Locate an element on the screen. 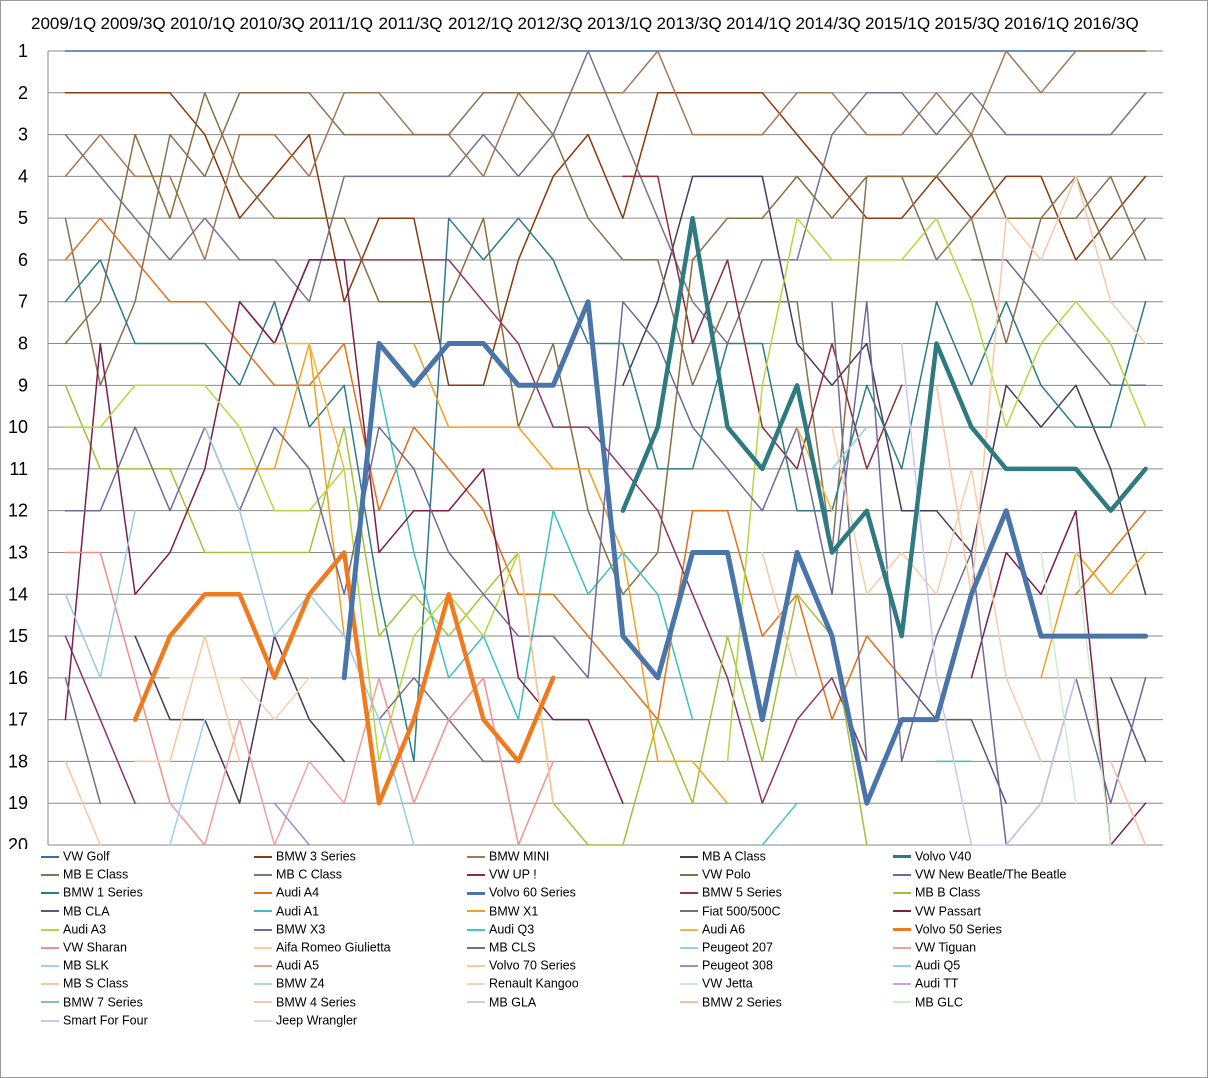 This screenshot has width=1208, height=1078. legend-label: Audi Q5 is located at coordinates (938, 965).